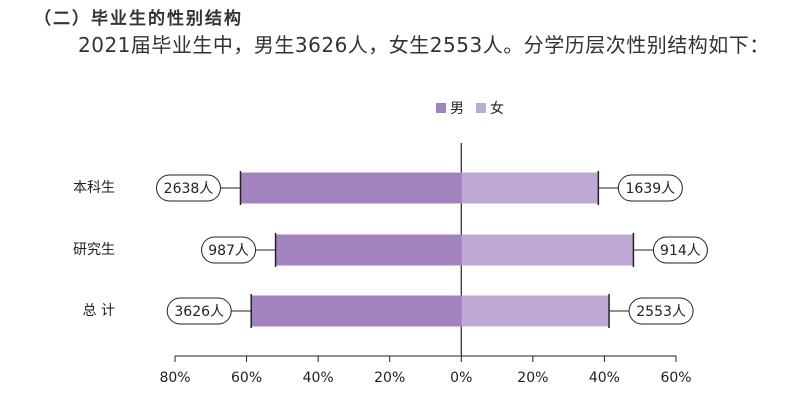  What do you see at coordinates (457, 109) in the screenshot?
I see `legend-label: 男` at bounding box center [457, 109].